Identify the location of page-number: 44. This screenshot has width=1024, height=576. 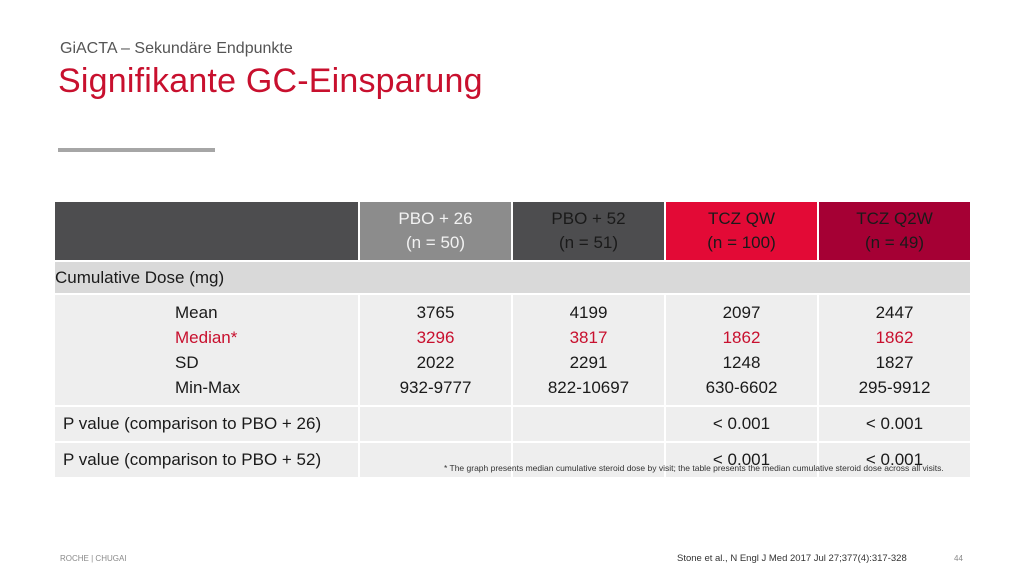
(958, 558).